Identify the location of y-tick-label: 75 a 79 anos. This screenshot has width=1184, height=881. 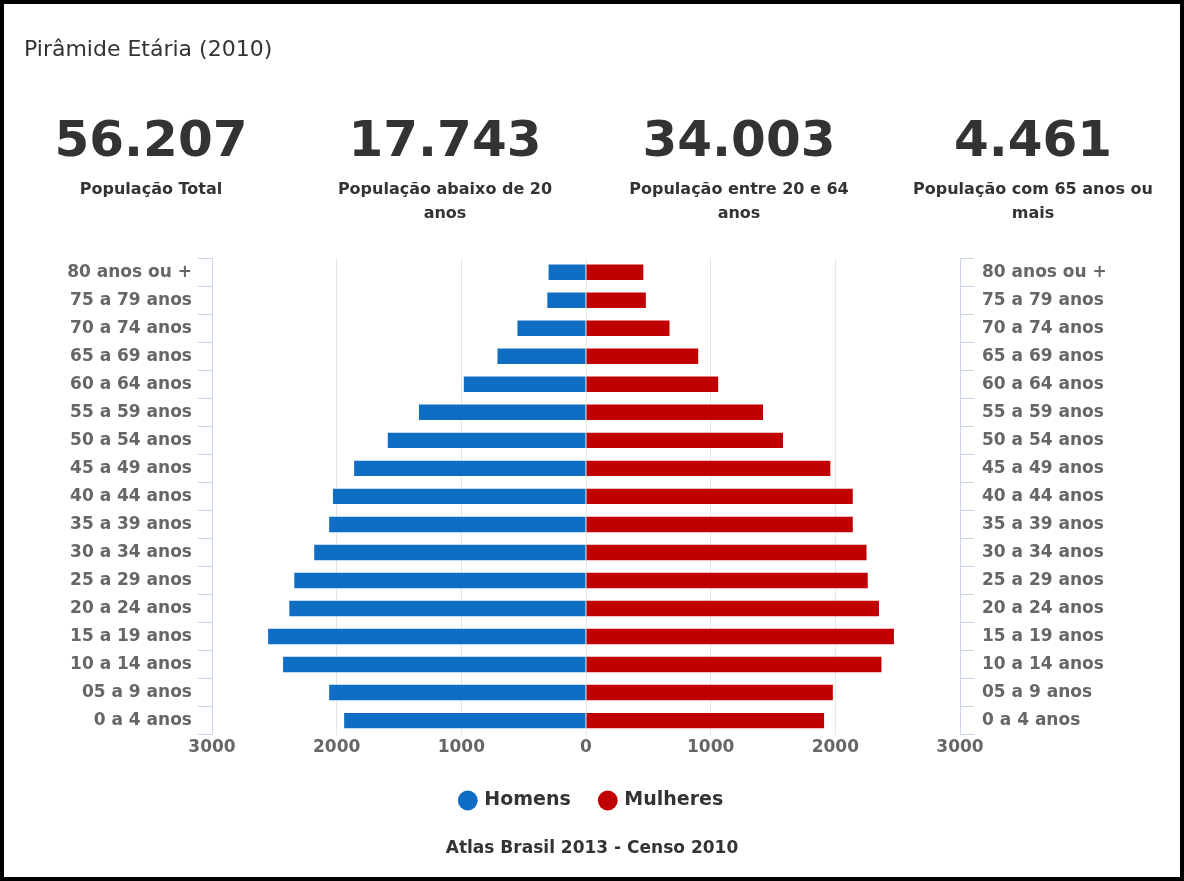
(131, 298).